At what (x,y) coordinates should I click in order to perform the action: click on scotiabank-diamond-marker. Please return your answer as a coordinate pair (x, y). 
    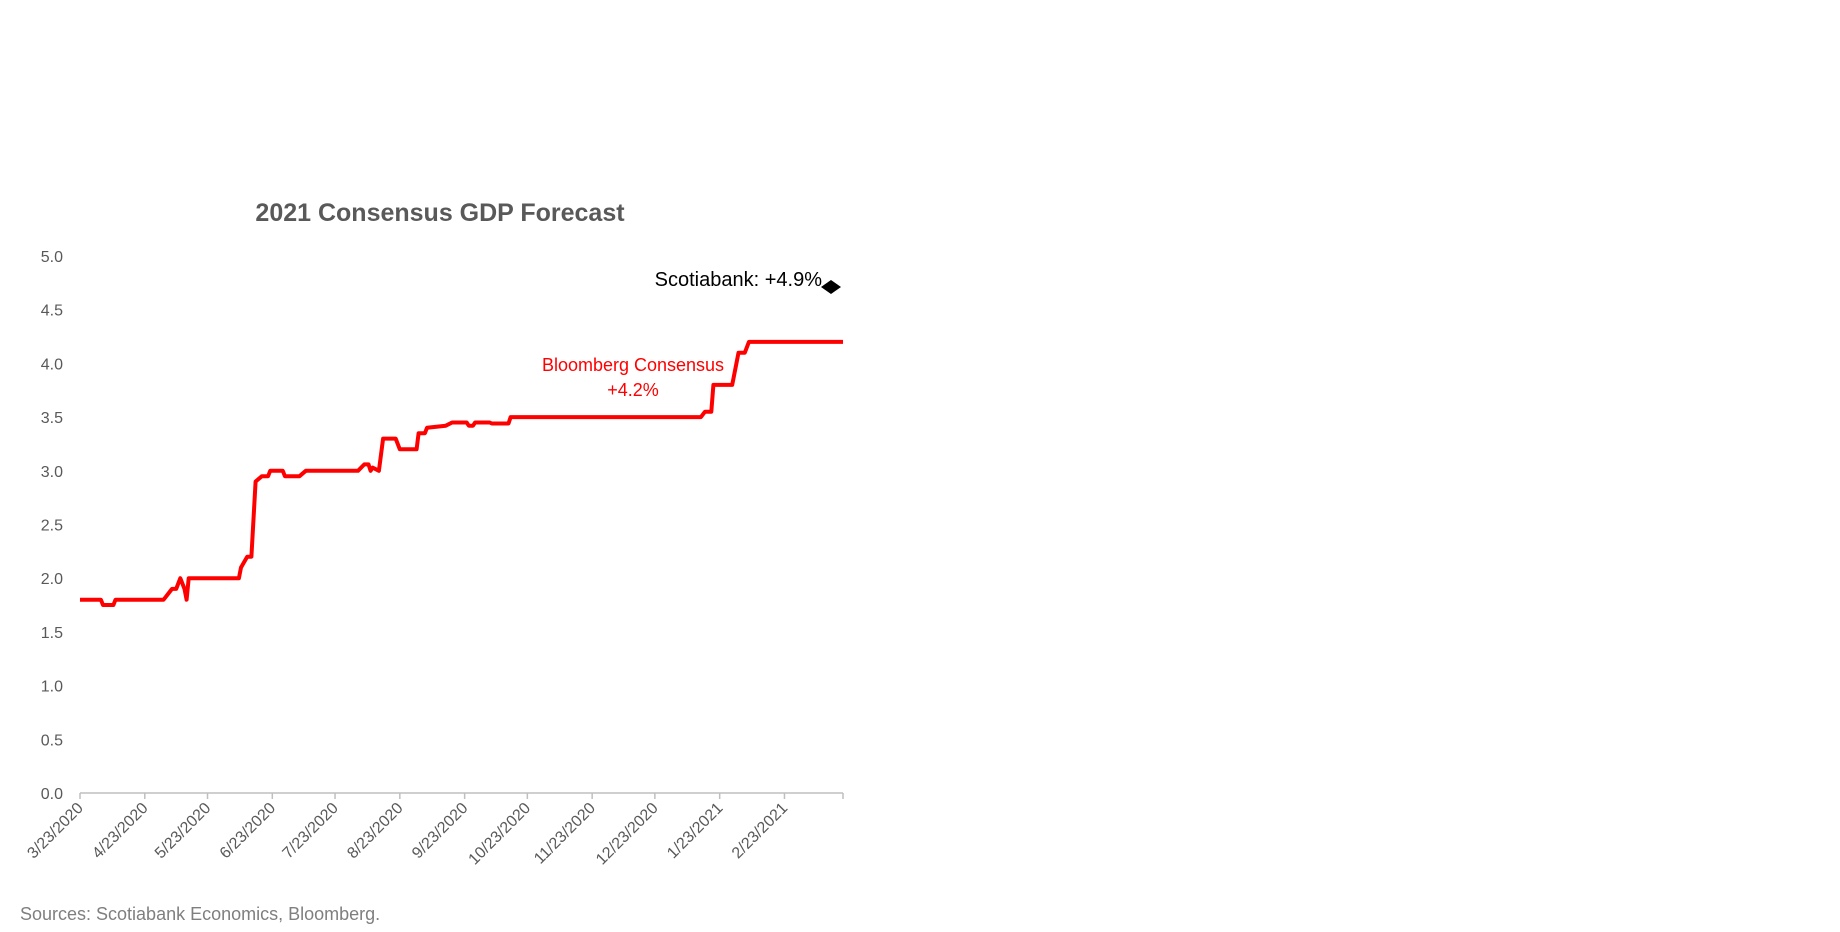
    Looking at the image, I should click on (831, 287).